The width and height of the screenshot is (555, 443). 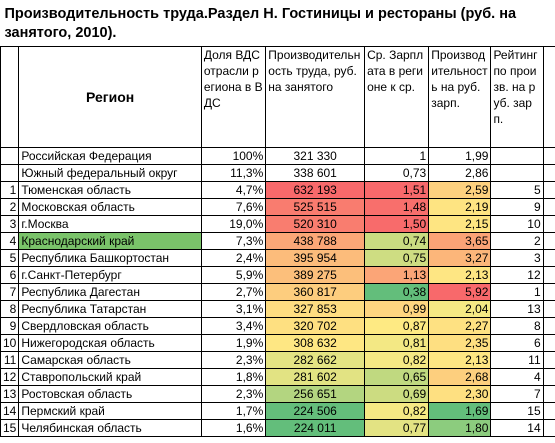 I want to click on cell: г.Санкт-Петербург, so click(x=110, y=275).